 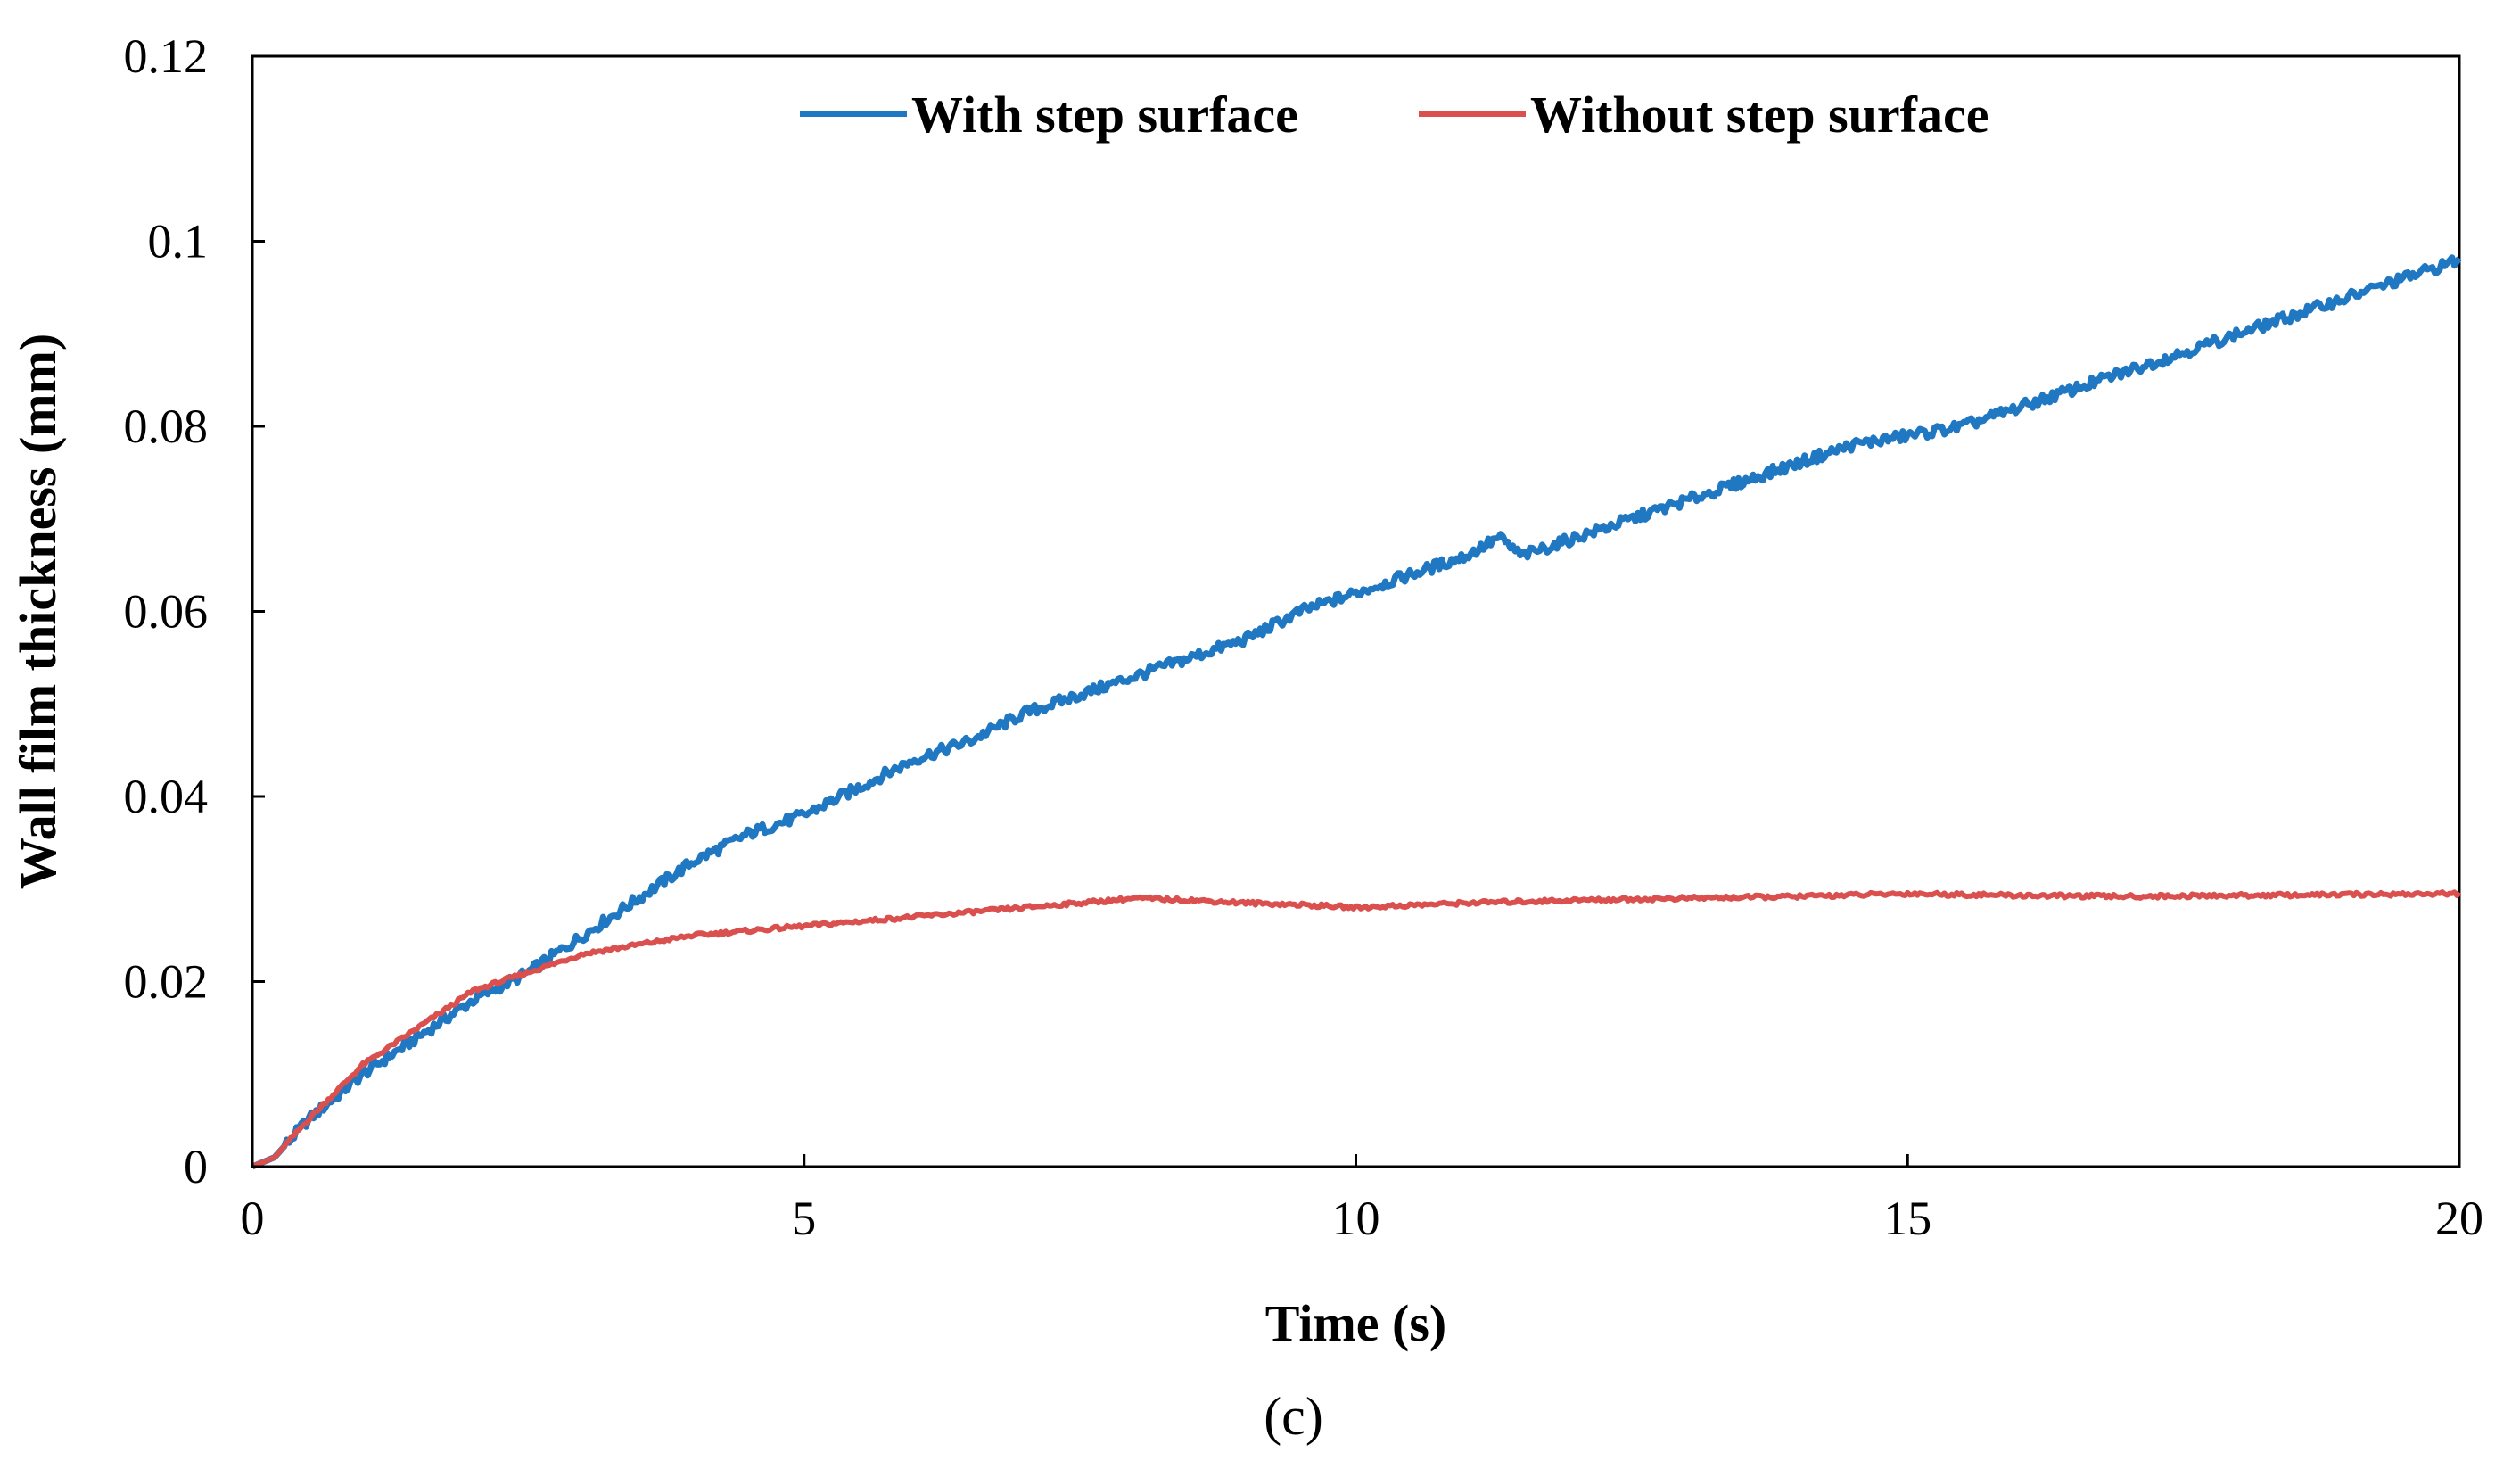 What do you see at coordinates (1293, 1416) in the screenshot?
I see `figure-caption: (c)` at bounding box center [1293, 1416].